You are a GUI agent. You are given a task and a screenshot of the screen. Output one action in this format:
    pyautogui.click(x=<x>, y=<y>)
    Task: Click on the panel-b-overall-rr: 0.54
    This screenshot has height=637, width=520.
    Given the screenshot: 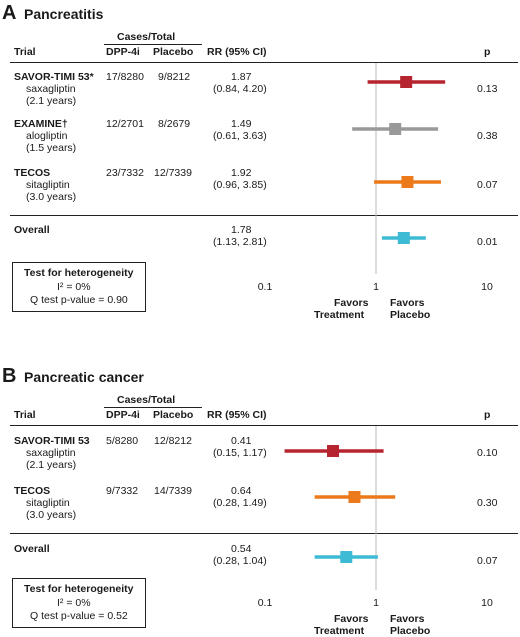 What is the action you would take?
    pyautogui.click(x=241, y=549)
    